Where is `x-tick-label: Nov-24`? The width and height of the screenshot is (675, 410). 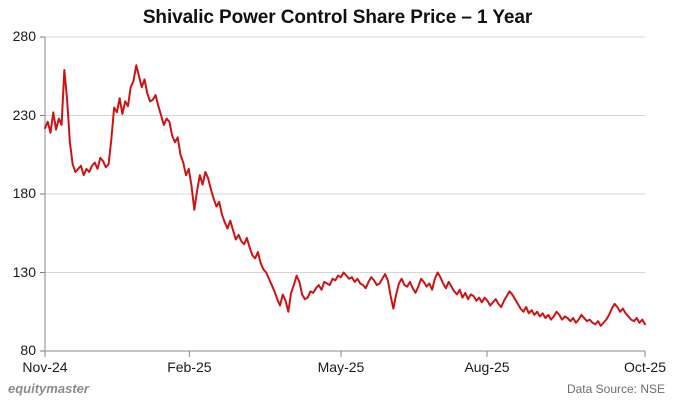 x-tick-label: Nov-24 is located at coordinates (45, 367).